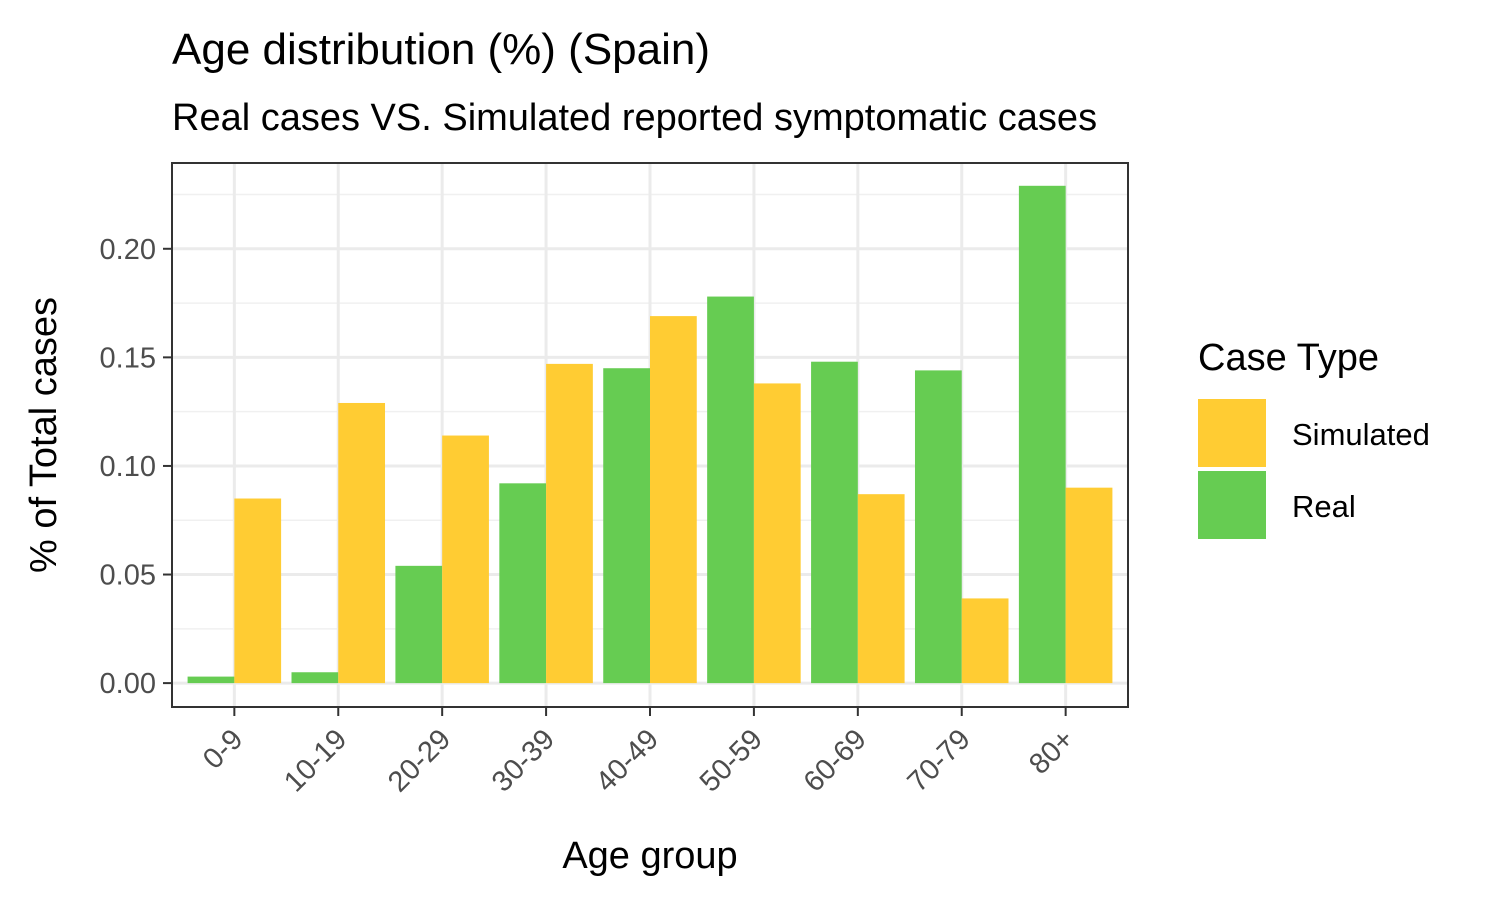  I want to click on bar-simulated-80+, so click(1089, 585).